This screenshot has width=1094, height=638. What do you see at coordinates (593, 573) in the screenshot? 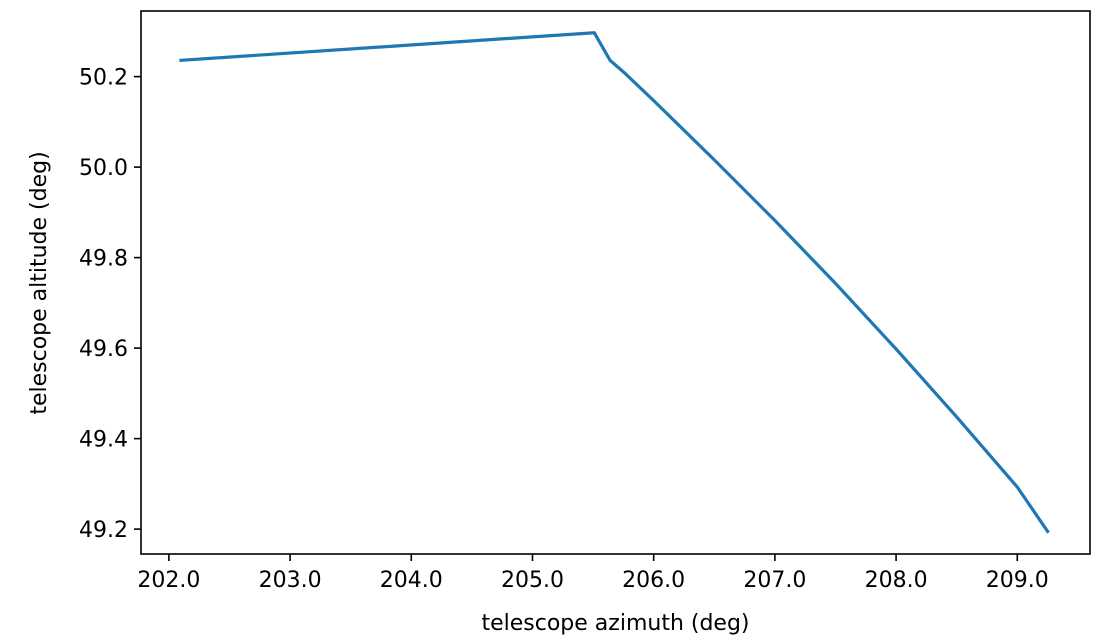
I see `x-axis: 202.0 203.0 204.0 205.0 206.0 207.0 208.0 209.0` at bounding box center [593, 573].